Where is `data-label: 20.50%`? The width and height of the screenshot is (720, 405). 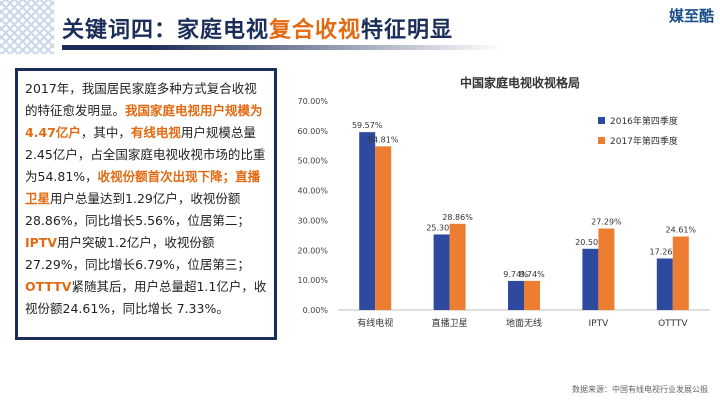
data-label: 20.50% is located at coordinates (590, 242).